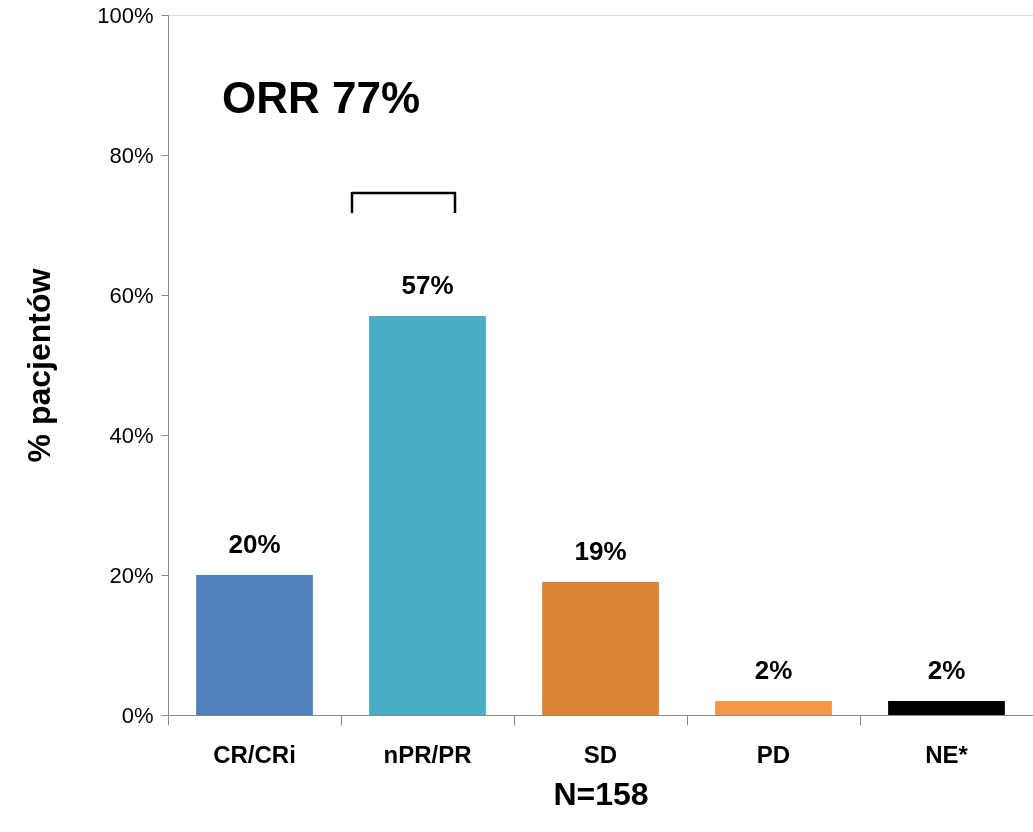 The width and height of the screenshot is (1033, 832). Describe the element at coordinates (131, 575) in the screenshot. I see `y-tick-label: 20%` at that location.